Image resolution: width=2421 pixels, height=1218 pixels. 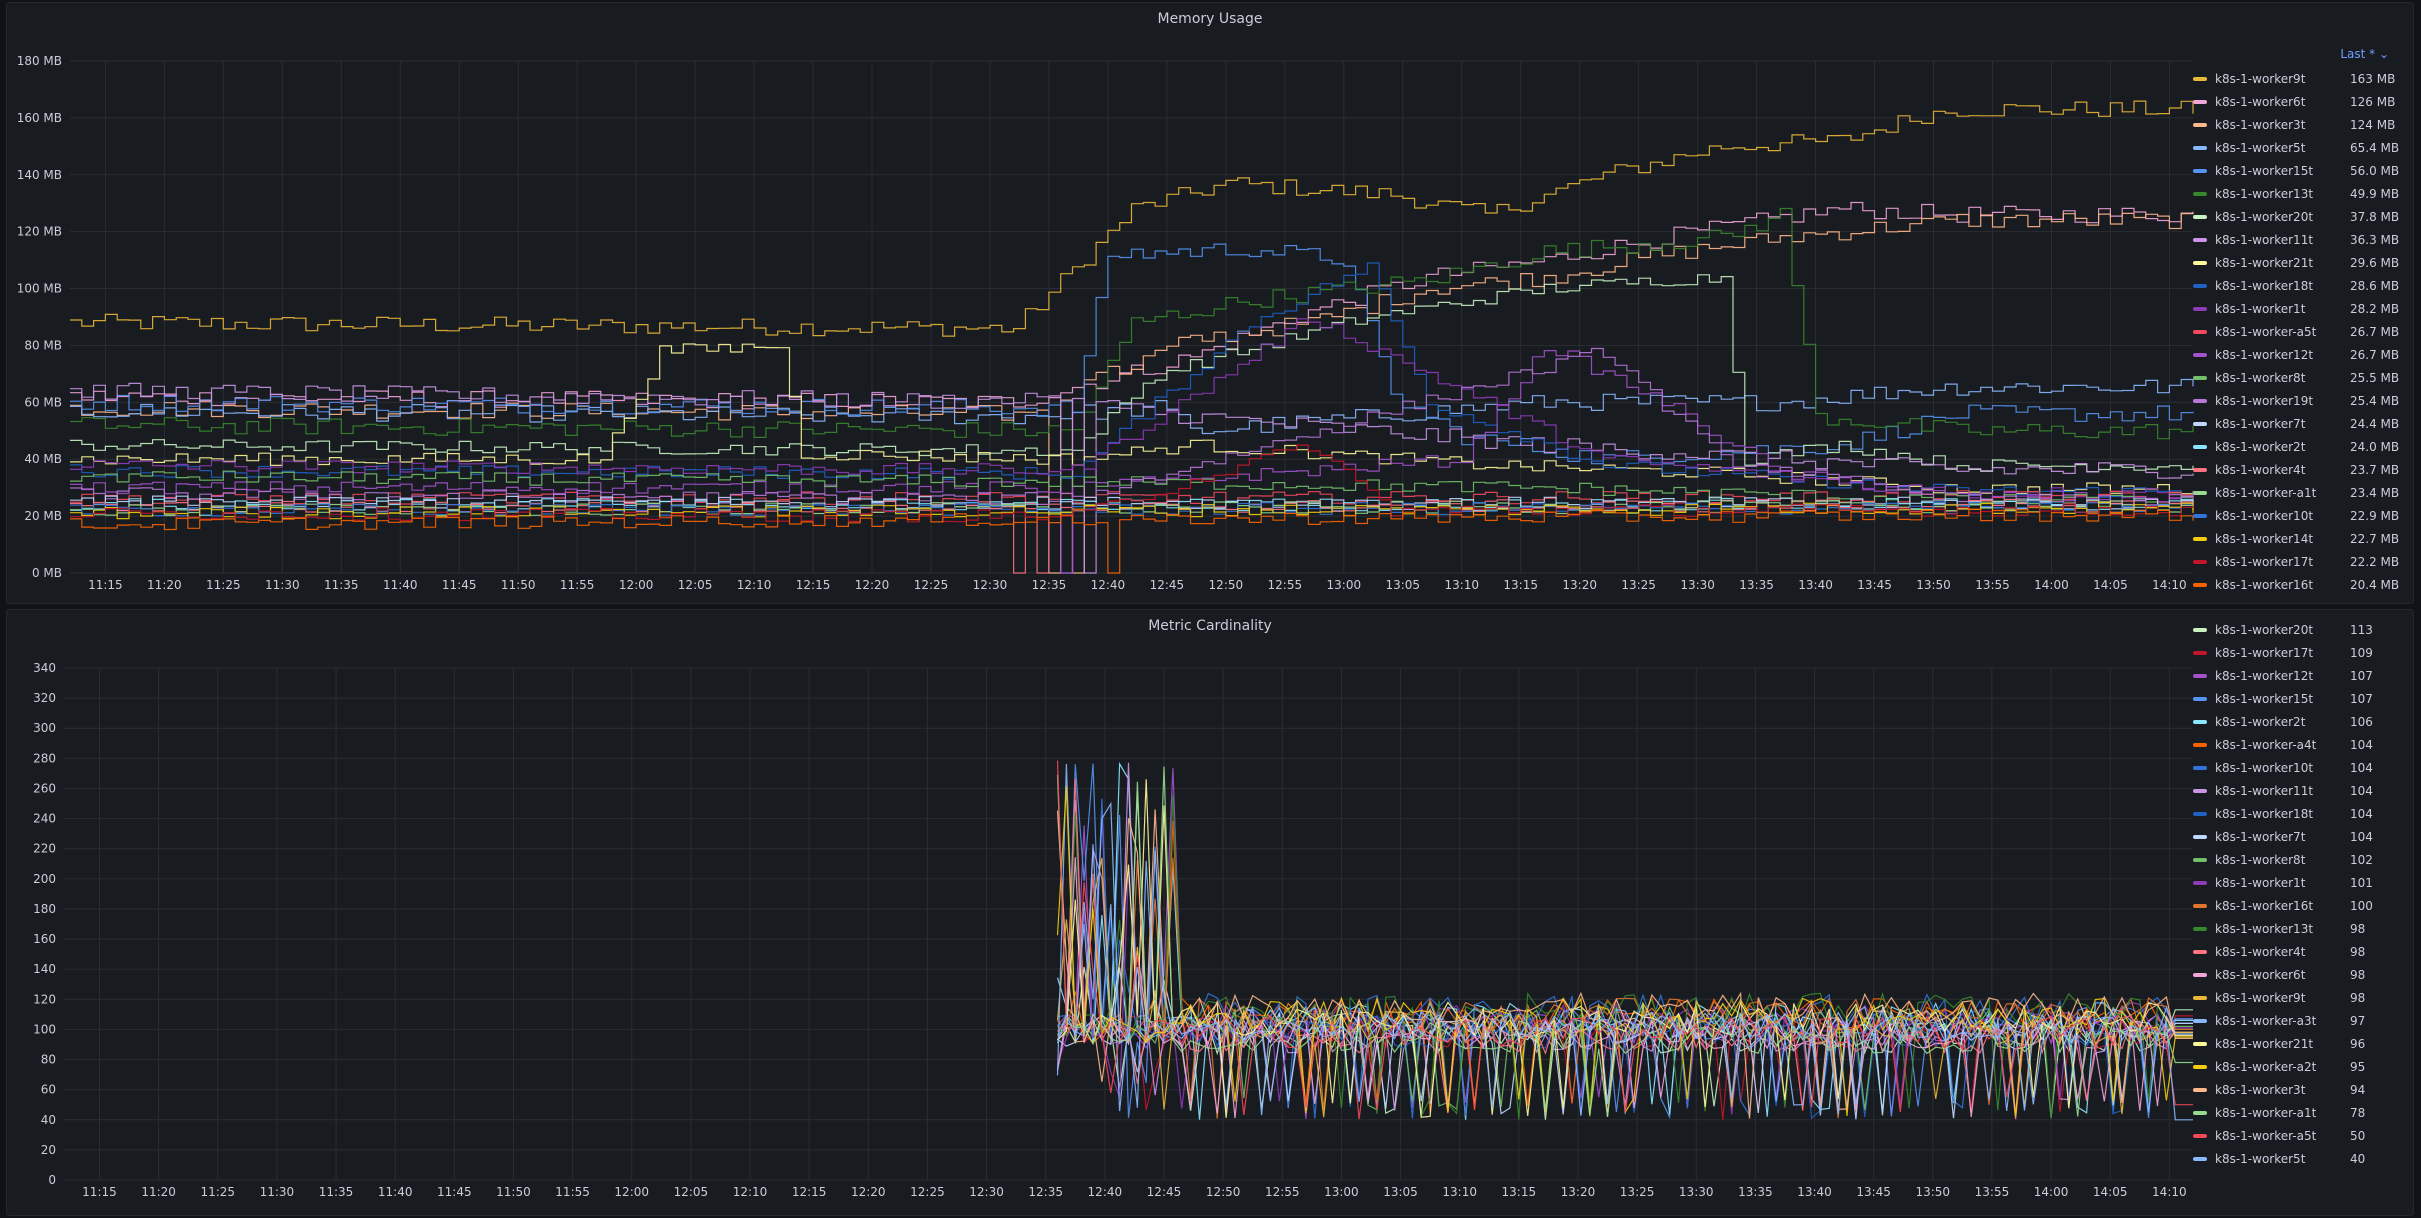 I want to click on legend-item: k8s-1-worker8t 25.5 MB, so click(x=2299, y=377).